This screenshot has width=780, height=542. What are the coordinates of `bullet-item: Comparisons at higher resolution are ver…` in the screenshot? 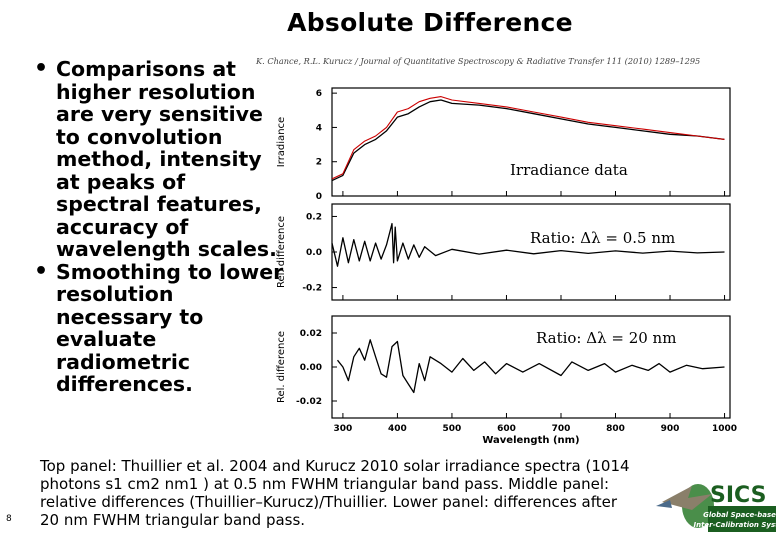 It's located at (153, 159).